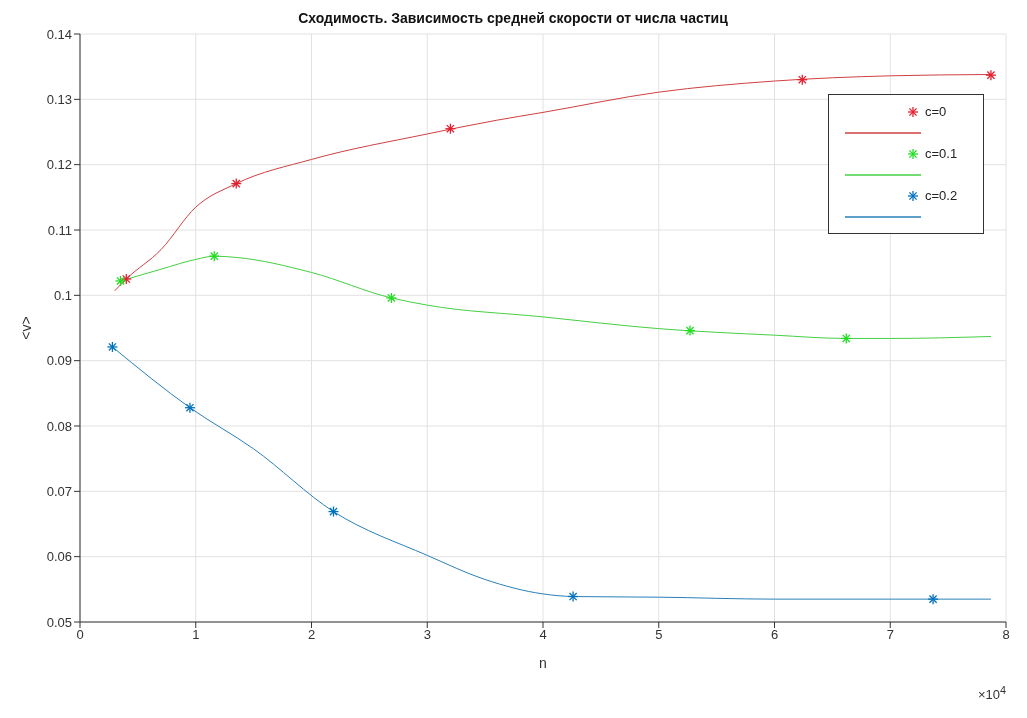 The height and width of the screenshot is (718, 1027). What do you see at coordinates (59, 557) in the screenshot?
I see `y-tick-label: 0.06` at bounding box center [59, 557].